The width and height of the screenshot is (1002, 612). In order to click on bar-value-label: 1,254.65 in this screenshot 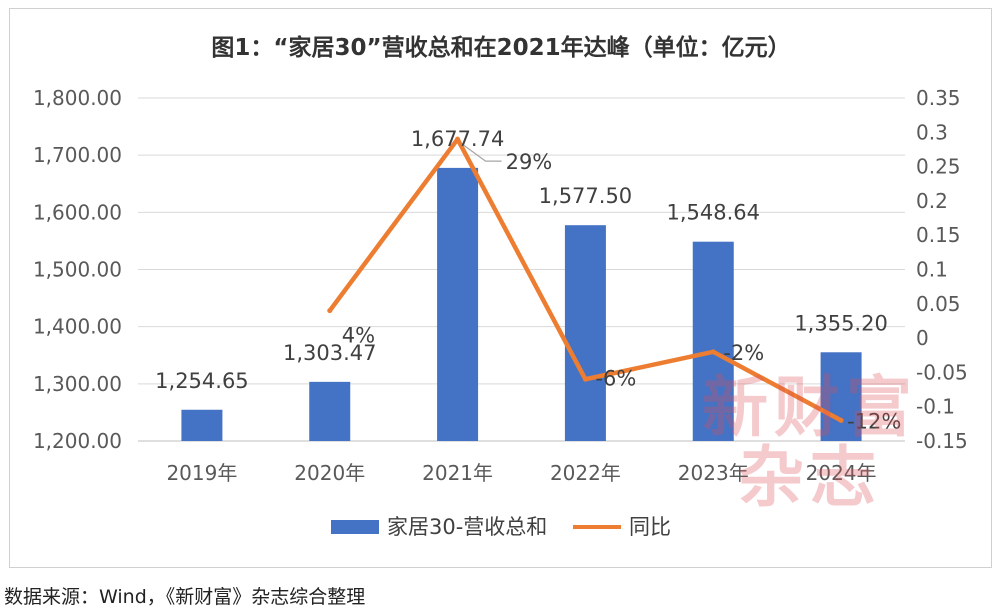, I will do `click(202, 381)`.